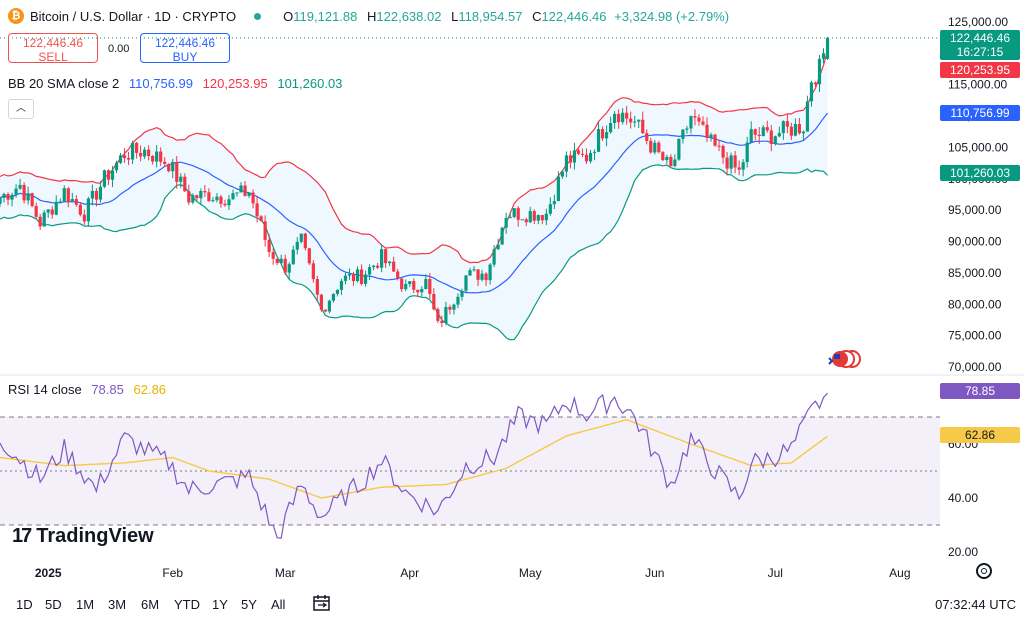 This screenshot has height=621, width=1024. I want to click on last-price-tag: 122,446.46 16:27:15, so click(980, 45).